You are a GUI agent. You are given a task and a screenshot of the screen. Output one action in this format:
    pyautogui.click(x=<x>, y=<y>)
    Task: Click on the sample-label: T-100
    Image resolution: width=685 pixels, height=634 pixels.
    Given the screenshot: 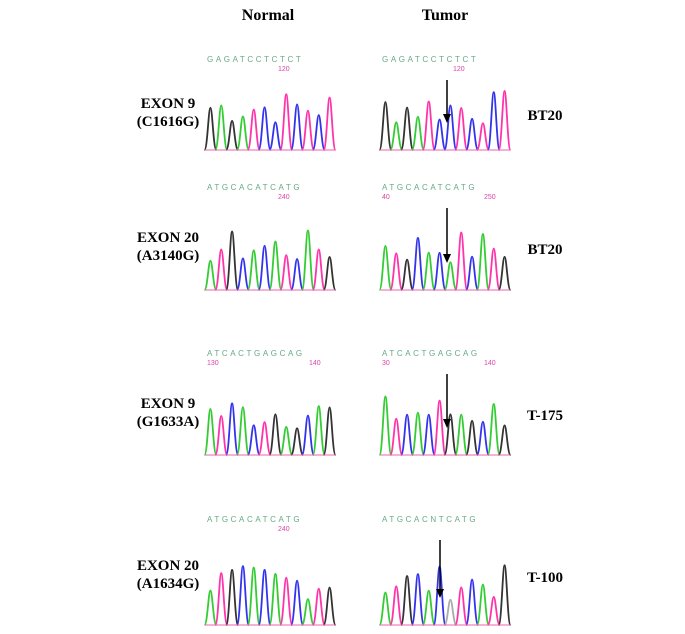 What is the action you would take?
    pyautogui.click(x=545, y=578)
    